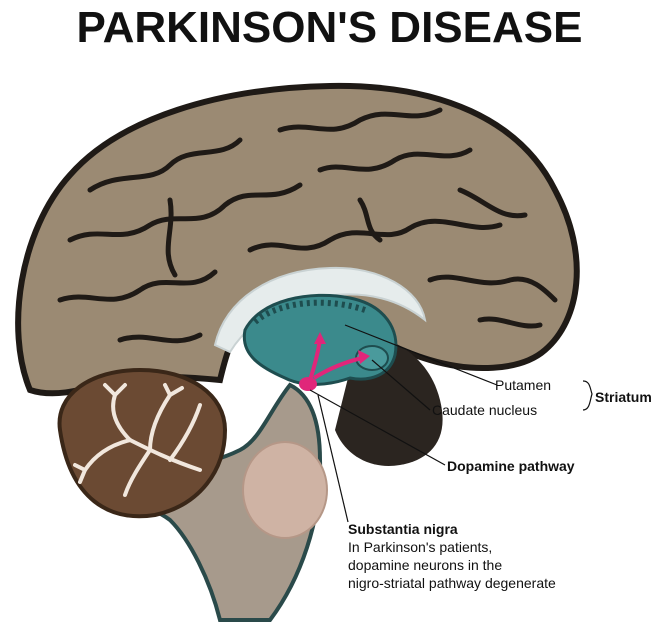 The height and width of the screenshot is (640, 659). What do you see at coordinates (451, 423) in the screenshot?
I see `leader-lines` at bounding box center [451, 423].